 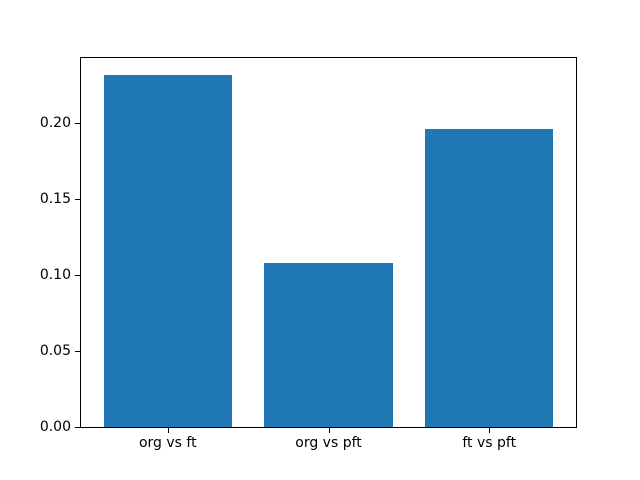 I want to click on y-tick-label: 0.05, so click(x=55, y=351).